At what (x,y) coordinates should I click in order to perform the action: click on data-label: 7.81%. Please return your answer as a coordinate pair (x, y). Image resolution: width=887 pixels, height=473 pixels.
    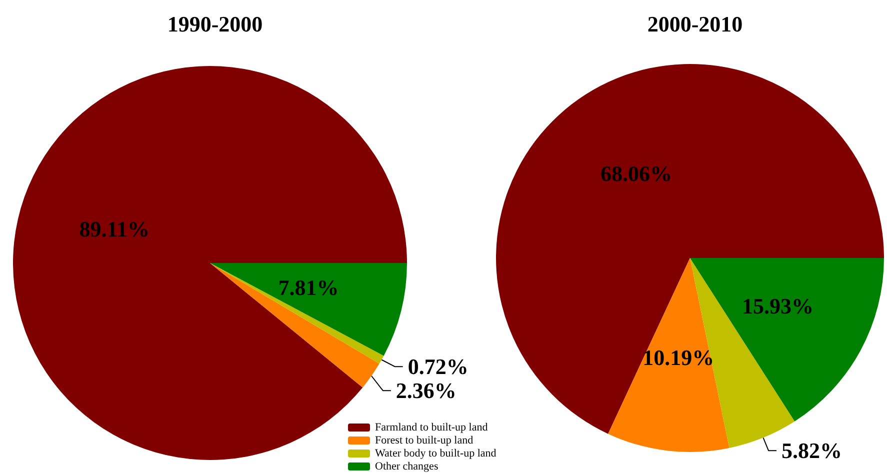
    Looking at the image, I should click on (308, 287).